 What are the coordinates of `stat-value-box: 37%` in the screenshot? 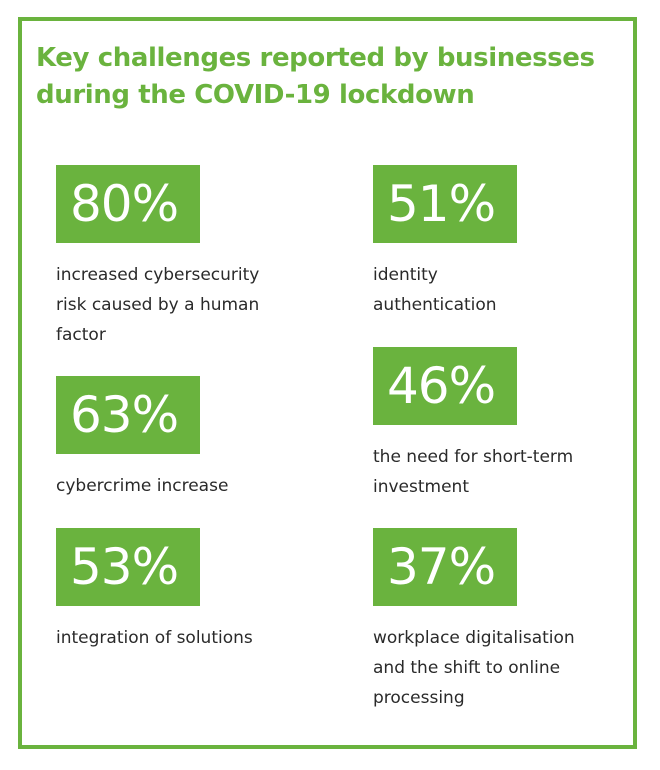 It's located at (445, 567).